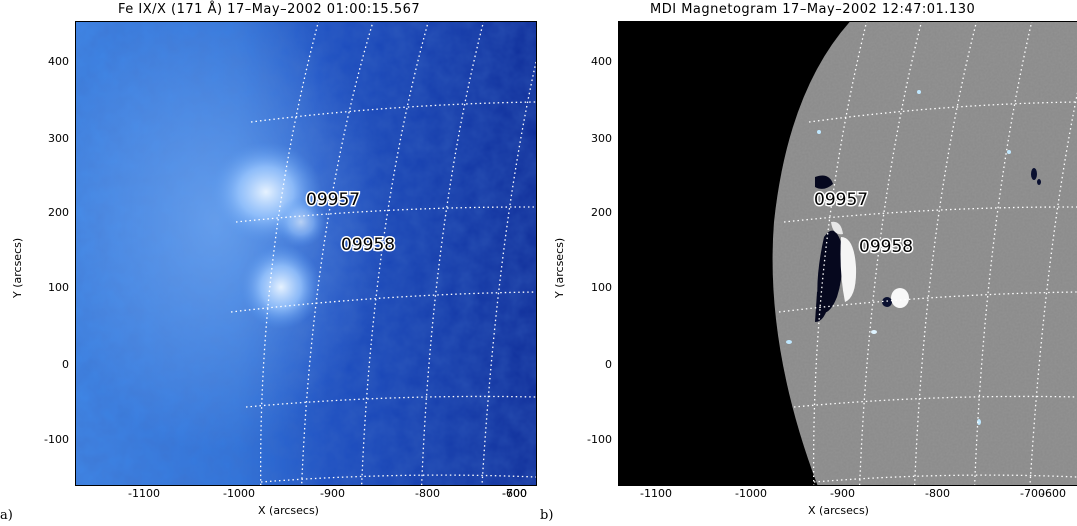  Describe the element at coordinates (58, 138) in the screenshot. I see `panel-a-y-tick: 300` at that location.